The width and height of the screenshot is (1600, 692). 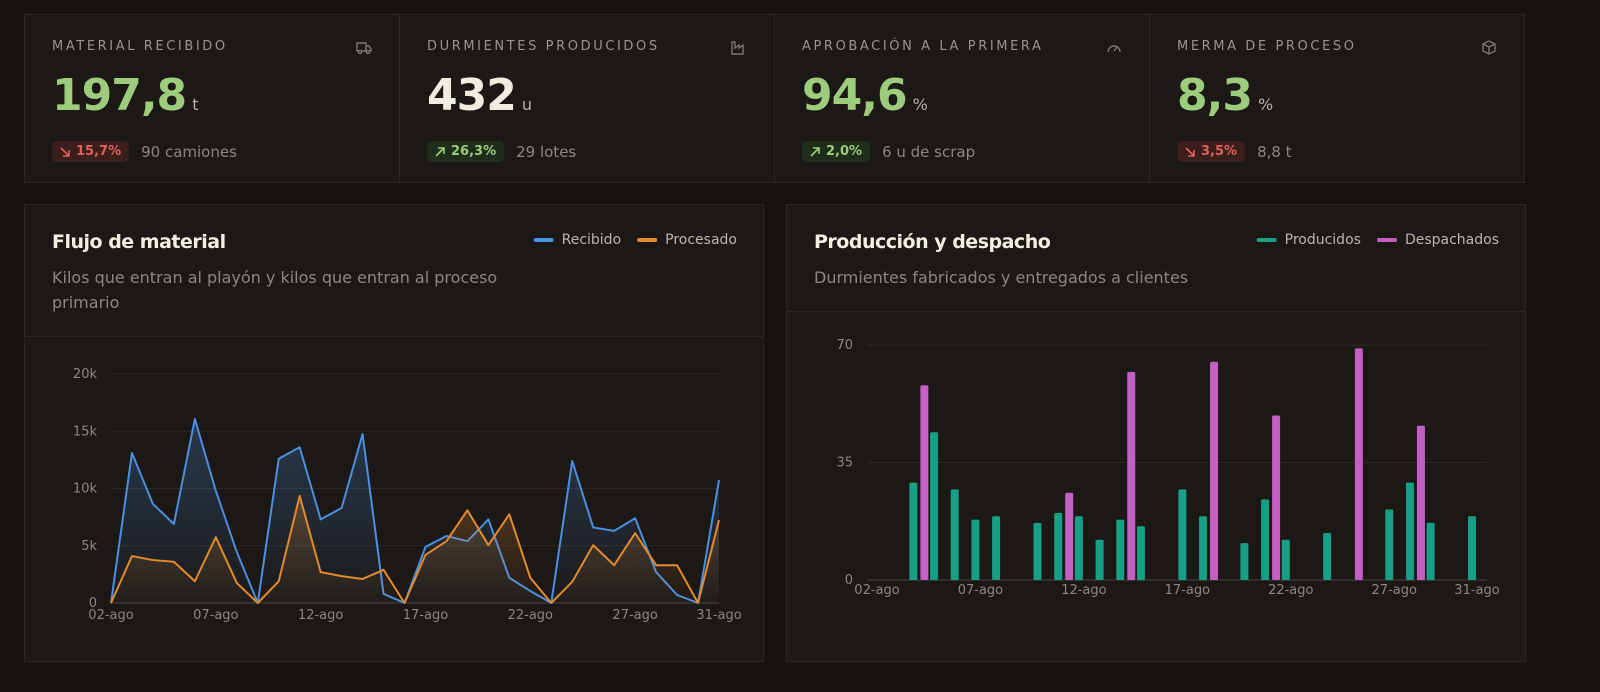 What do you see at coordinates (89, 546) in the screenshot?
I see `y-tick-label: 5k` at bounding box center [89, 546].